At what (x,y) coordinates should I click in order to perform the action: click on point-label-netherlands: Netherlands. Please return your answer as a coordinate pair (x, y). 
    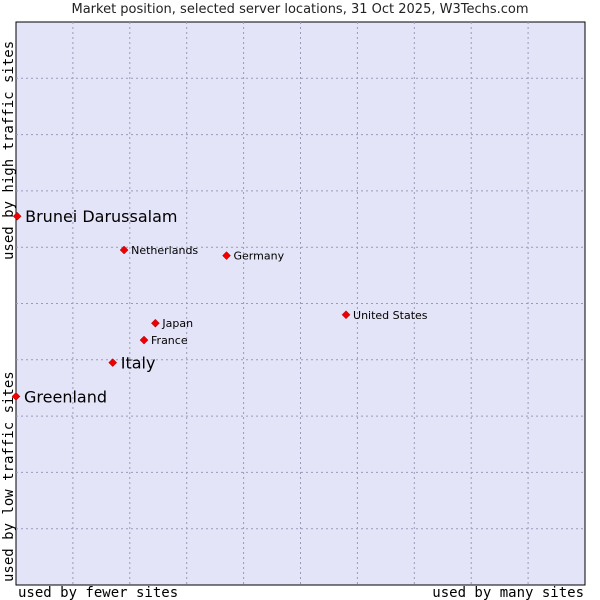
    Looking at the image, I should click on (164, 250).